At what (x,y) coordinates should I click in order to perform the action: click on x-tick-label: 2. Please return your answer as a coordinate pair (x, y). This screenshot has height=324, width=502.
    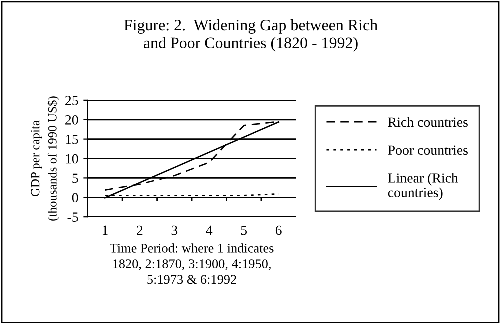
    Looking at the image, I should click on (140, 231).